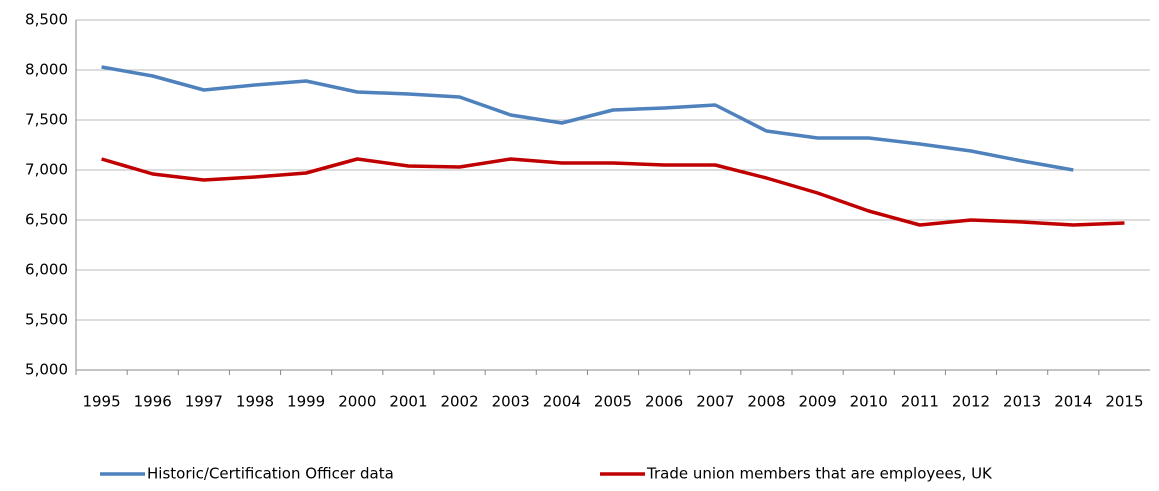 The width and height of the screenshot is (1159, 491). Describe the element at coordinates (46, 370) in the screenshot. I see `y-tick-label: 5,000` at that location.